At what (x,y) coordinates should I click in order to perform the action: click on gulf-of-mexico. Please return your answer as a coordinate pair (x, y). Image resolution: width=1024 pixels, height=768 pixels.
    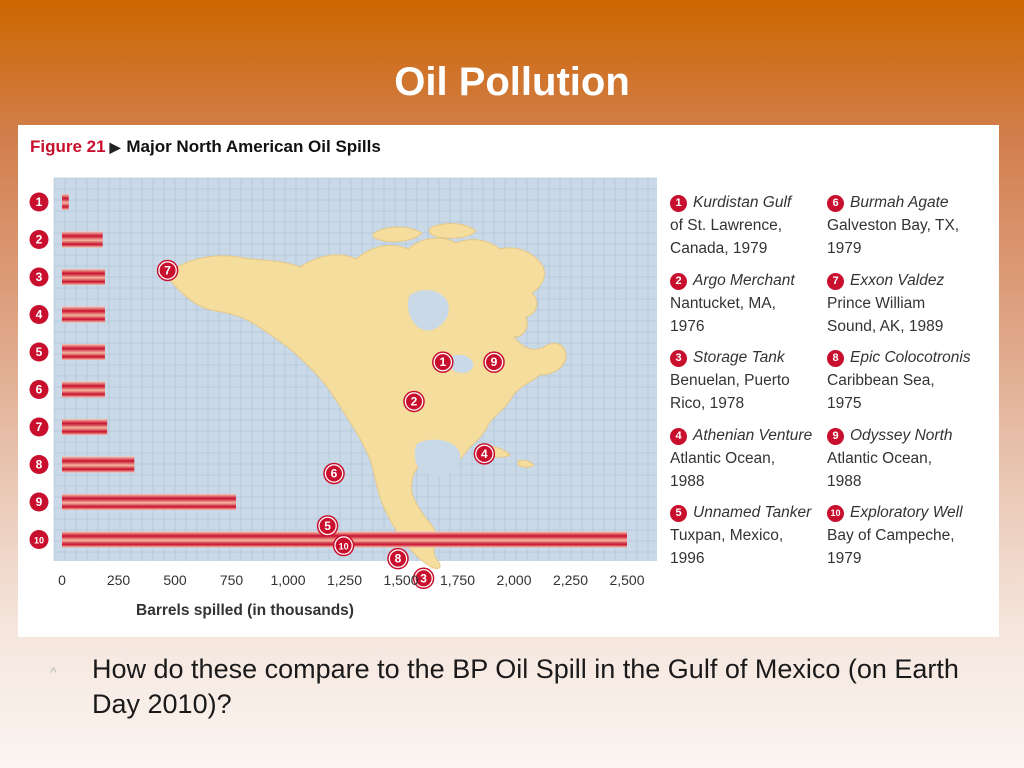
    Looking at the image, I should click on (437, 458).